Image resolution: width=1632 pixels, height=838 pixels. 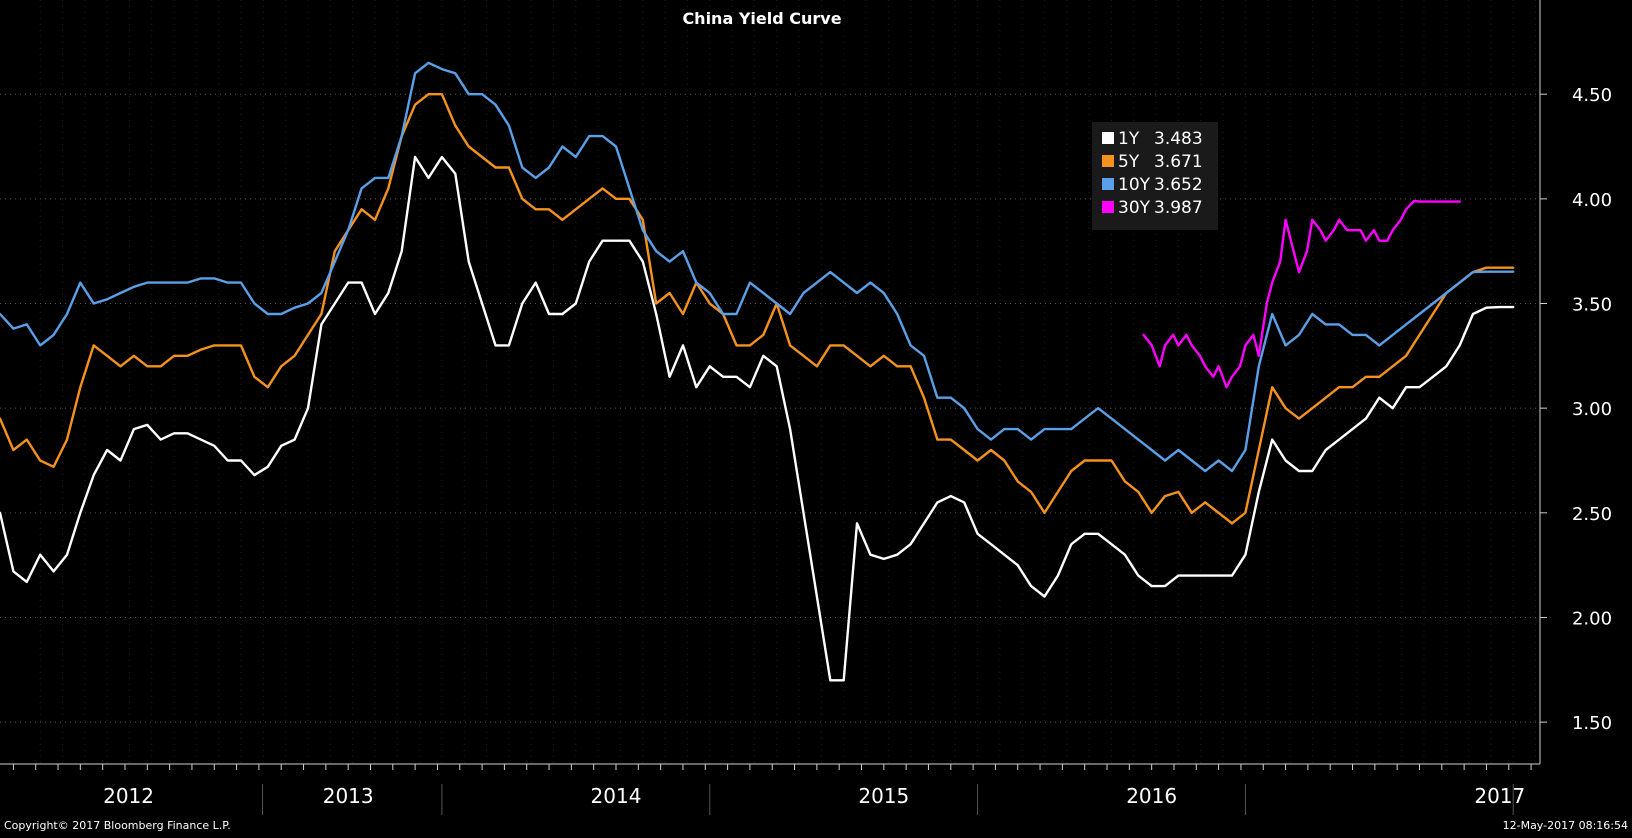 What do you see at coordinates (1108, 161) in the screenshot?
I see `legend-swatch-5y` at bounding box center [1108, 161].